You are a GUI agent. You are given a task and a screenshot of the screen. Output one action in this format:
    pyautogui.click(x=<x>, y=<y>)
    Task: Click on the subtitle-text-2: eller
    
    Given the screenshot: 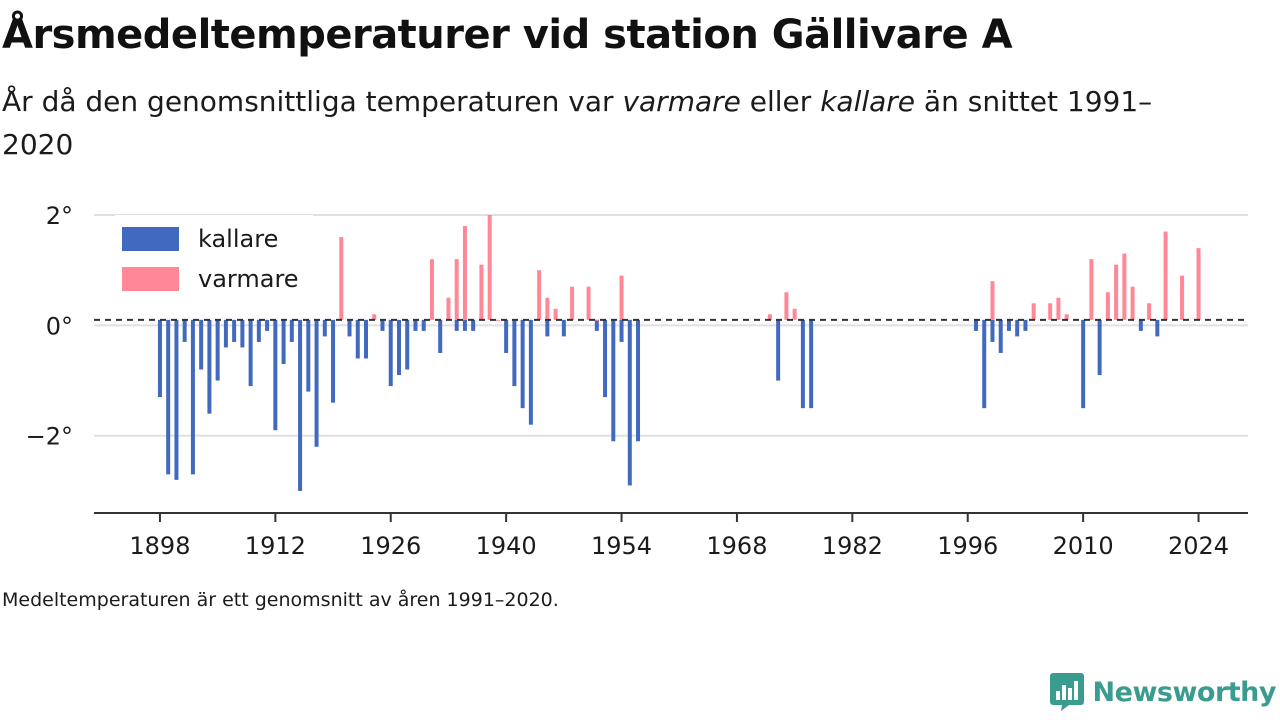 What is the action you would take?
    pyautogui.click(x=780, y=101)
    